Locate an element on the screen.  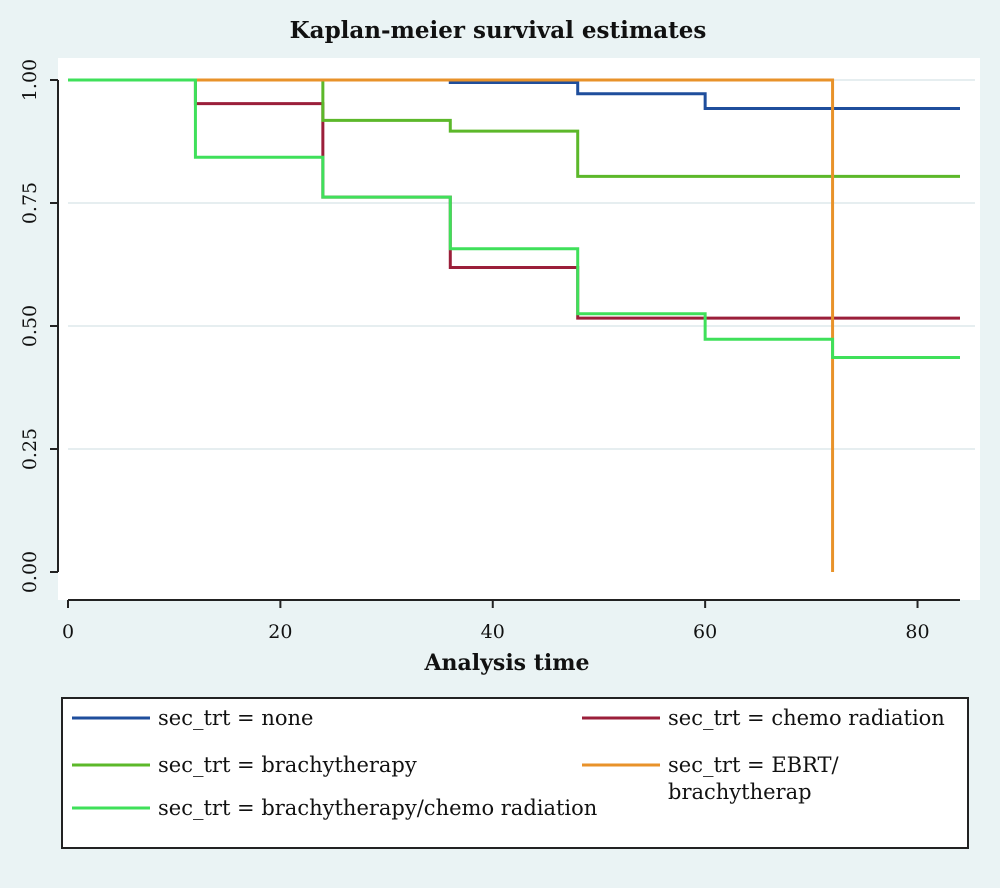
x-tick-label-3: 60 is located at coordinates (705, 632).